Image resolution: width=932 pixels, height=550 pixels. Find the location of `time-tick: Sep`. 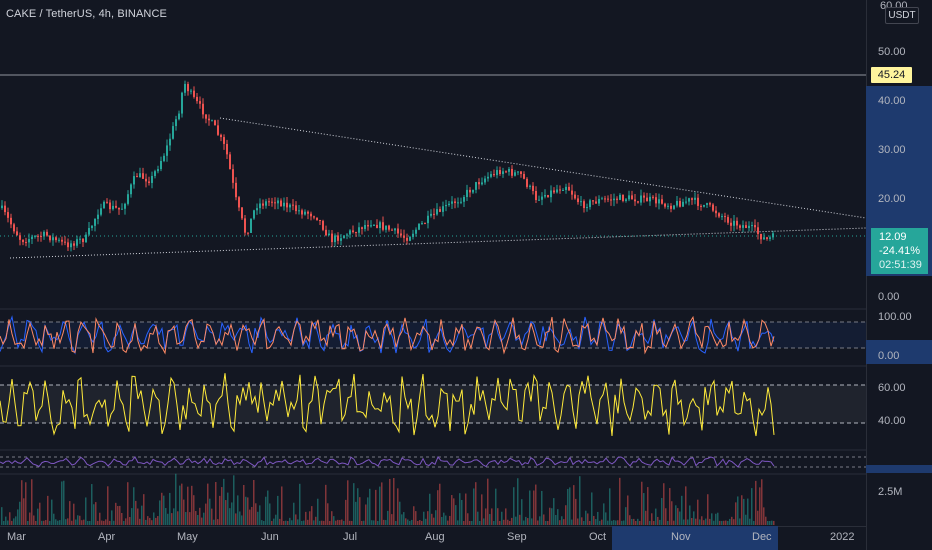

time-tick: Sep is located at coordinates (517, 537).